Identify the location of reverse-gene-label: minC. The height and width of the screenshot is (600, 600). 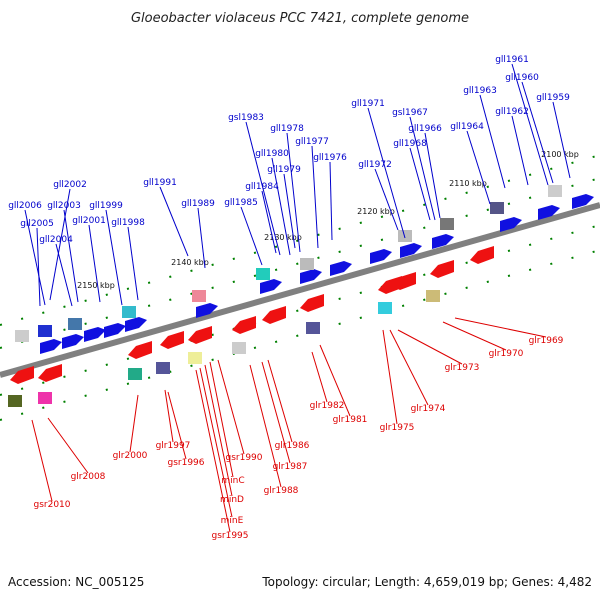
(232, 481).